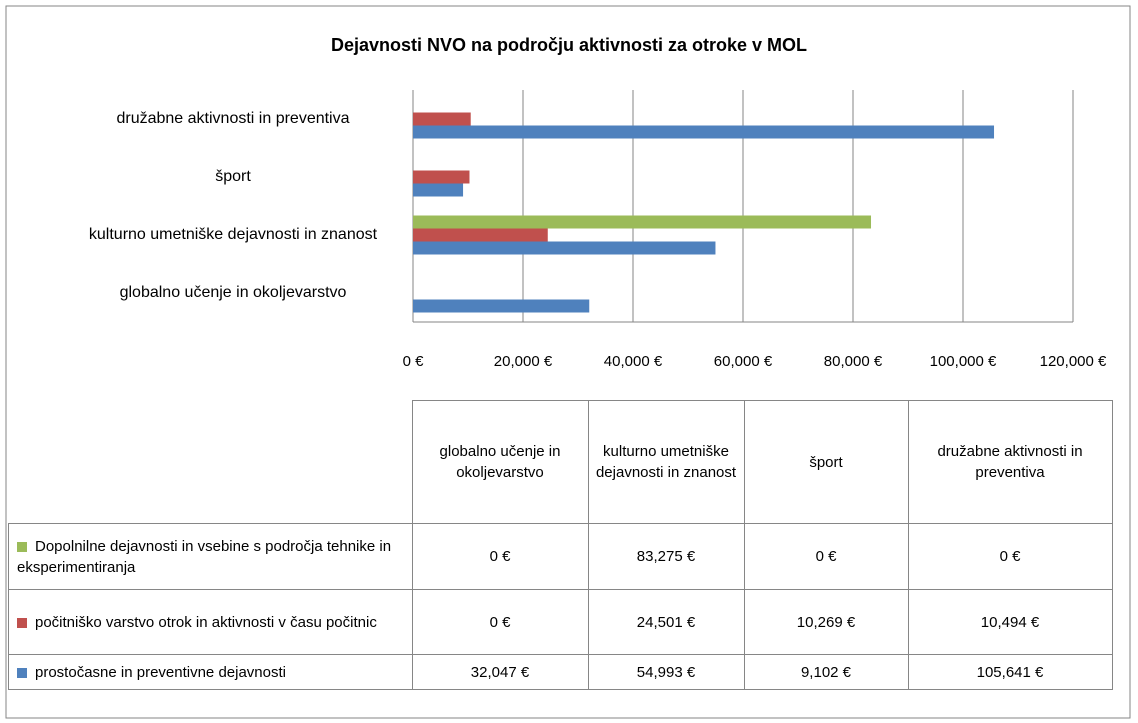 The height and width of the screenshot is (723, 1138). I want to click on table-header-cell: šport, so click(826, 462).